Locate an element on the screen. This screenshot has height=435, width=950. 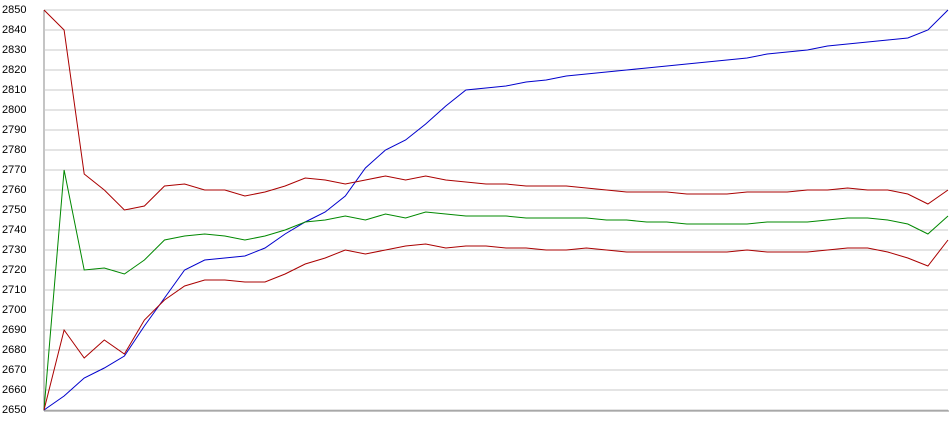
y-tick-label: 2760 is located at coordinates (14, 190).